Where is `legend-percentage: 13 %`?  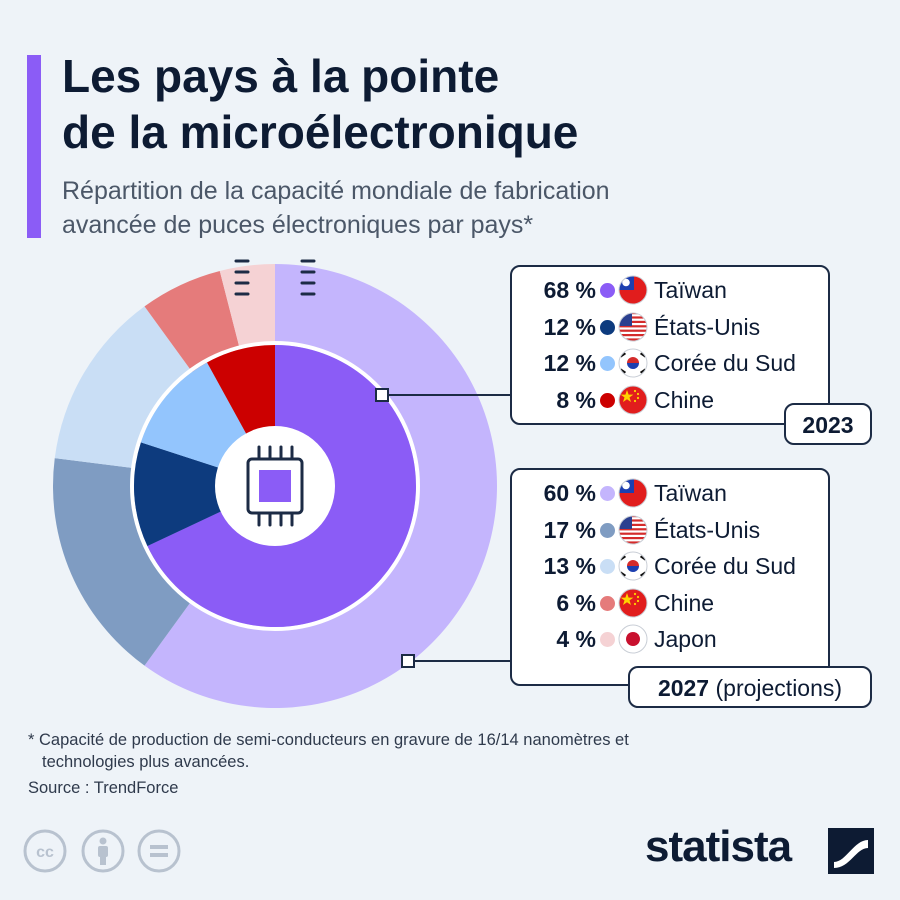 legend-percentage: 13 % is located at coordinates (569, 566).